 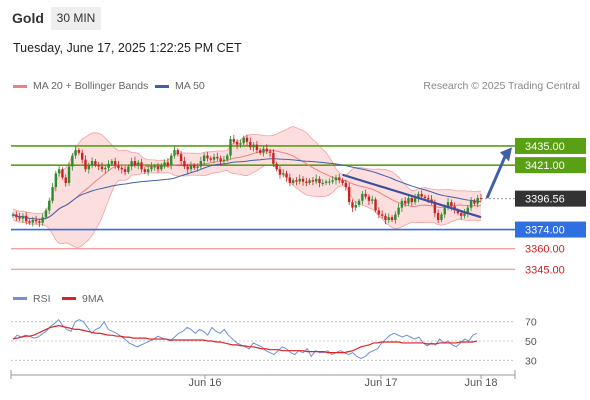 What do you see at coordinates (380, 383) in the screenshot?
I see `x-tick-label: Jun 17` at bounding box center [380, 383].